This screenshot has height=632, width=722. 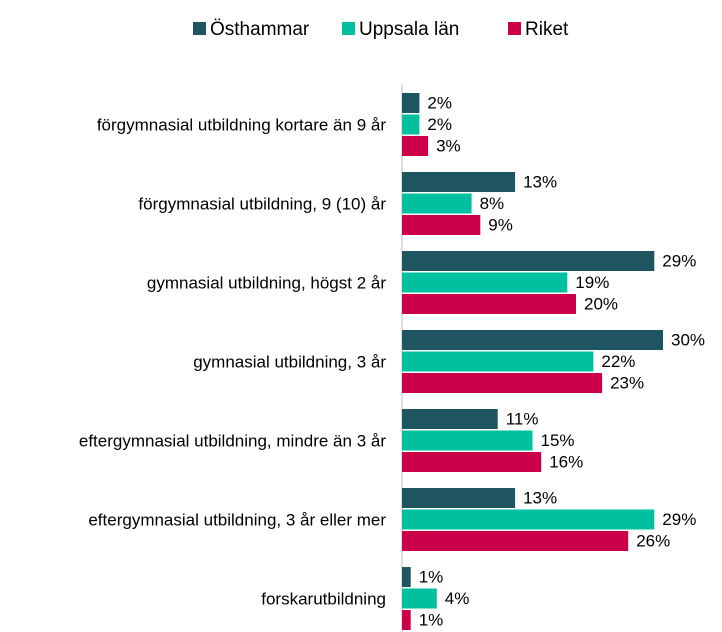 I want to click on data-label: 11%, so click(x=522, y=418).